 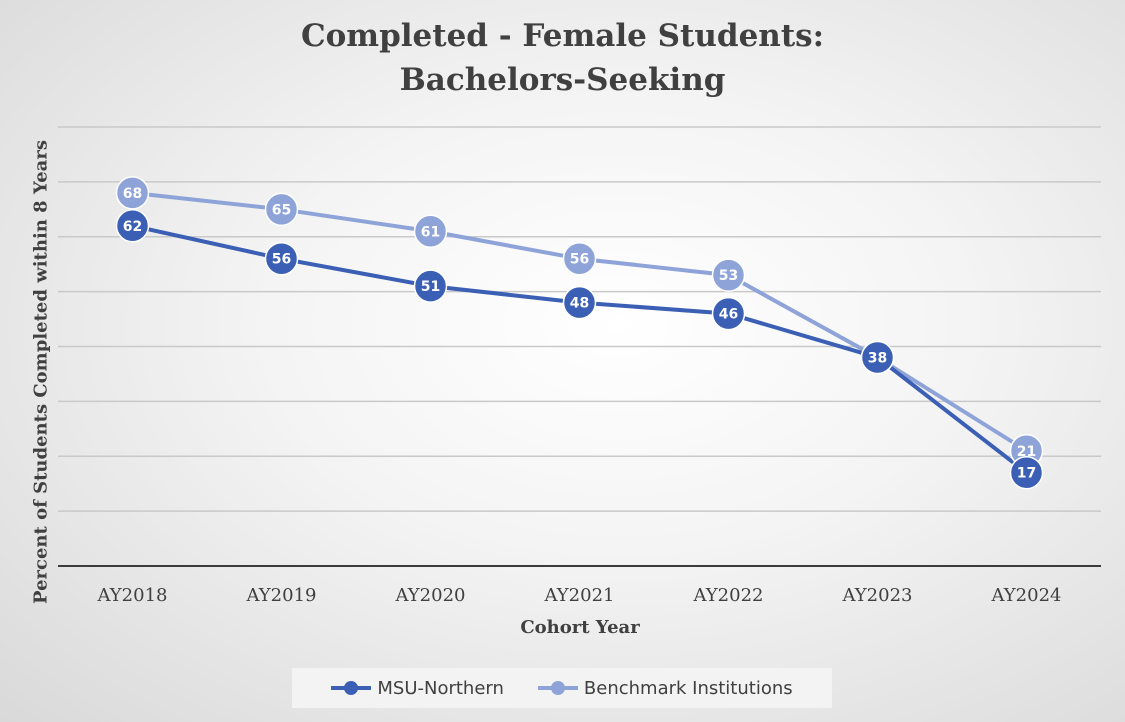 I want to click on data-point: 17, so click(x=1026, y=472).